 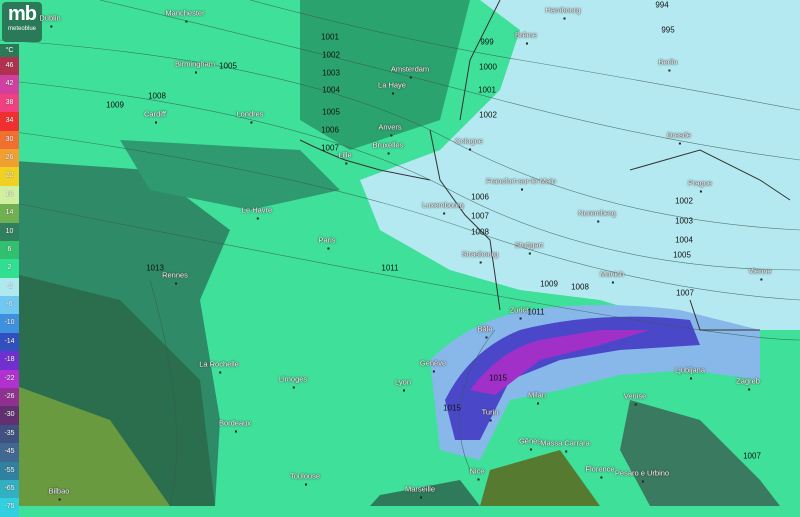 What do you see at coordinates (540, 478) in the screenshot?
I see `ligurian-sea` at bounding box center [540, 478].